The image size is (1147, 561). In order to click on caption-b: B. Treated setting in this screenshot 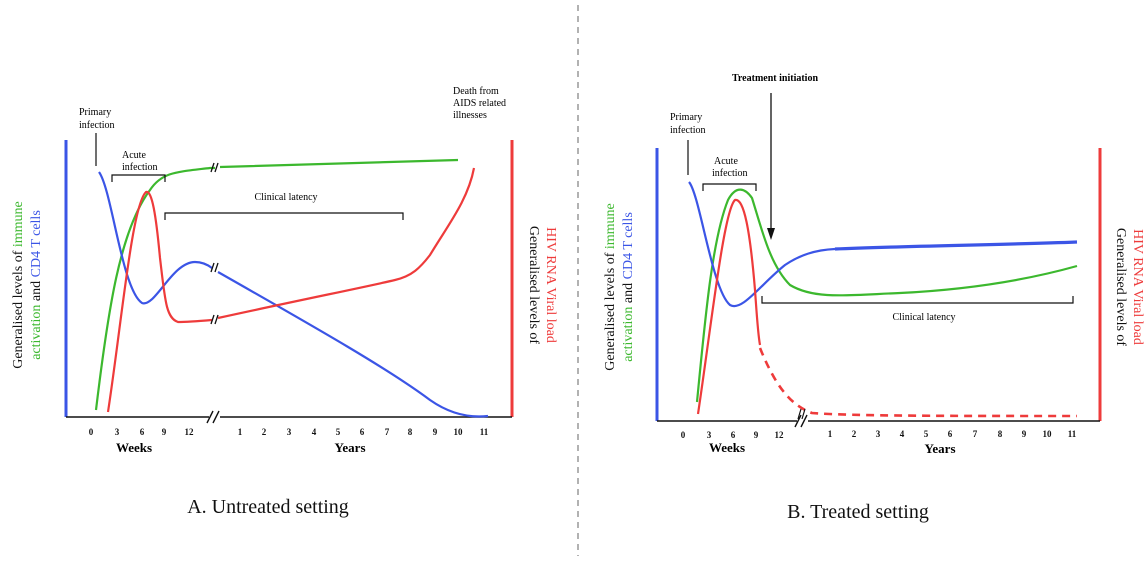, I will do `click(858, 512)`.